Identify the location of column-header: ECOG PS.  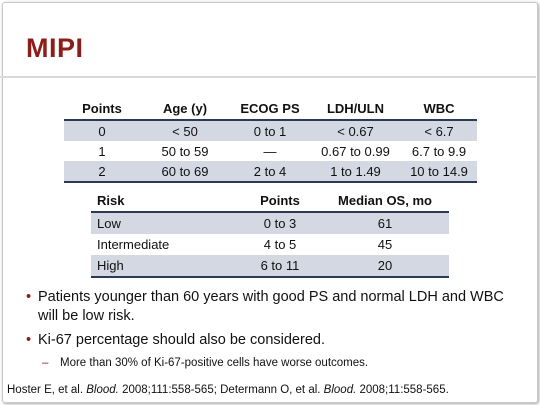
(270, 109).